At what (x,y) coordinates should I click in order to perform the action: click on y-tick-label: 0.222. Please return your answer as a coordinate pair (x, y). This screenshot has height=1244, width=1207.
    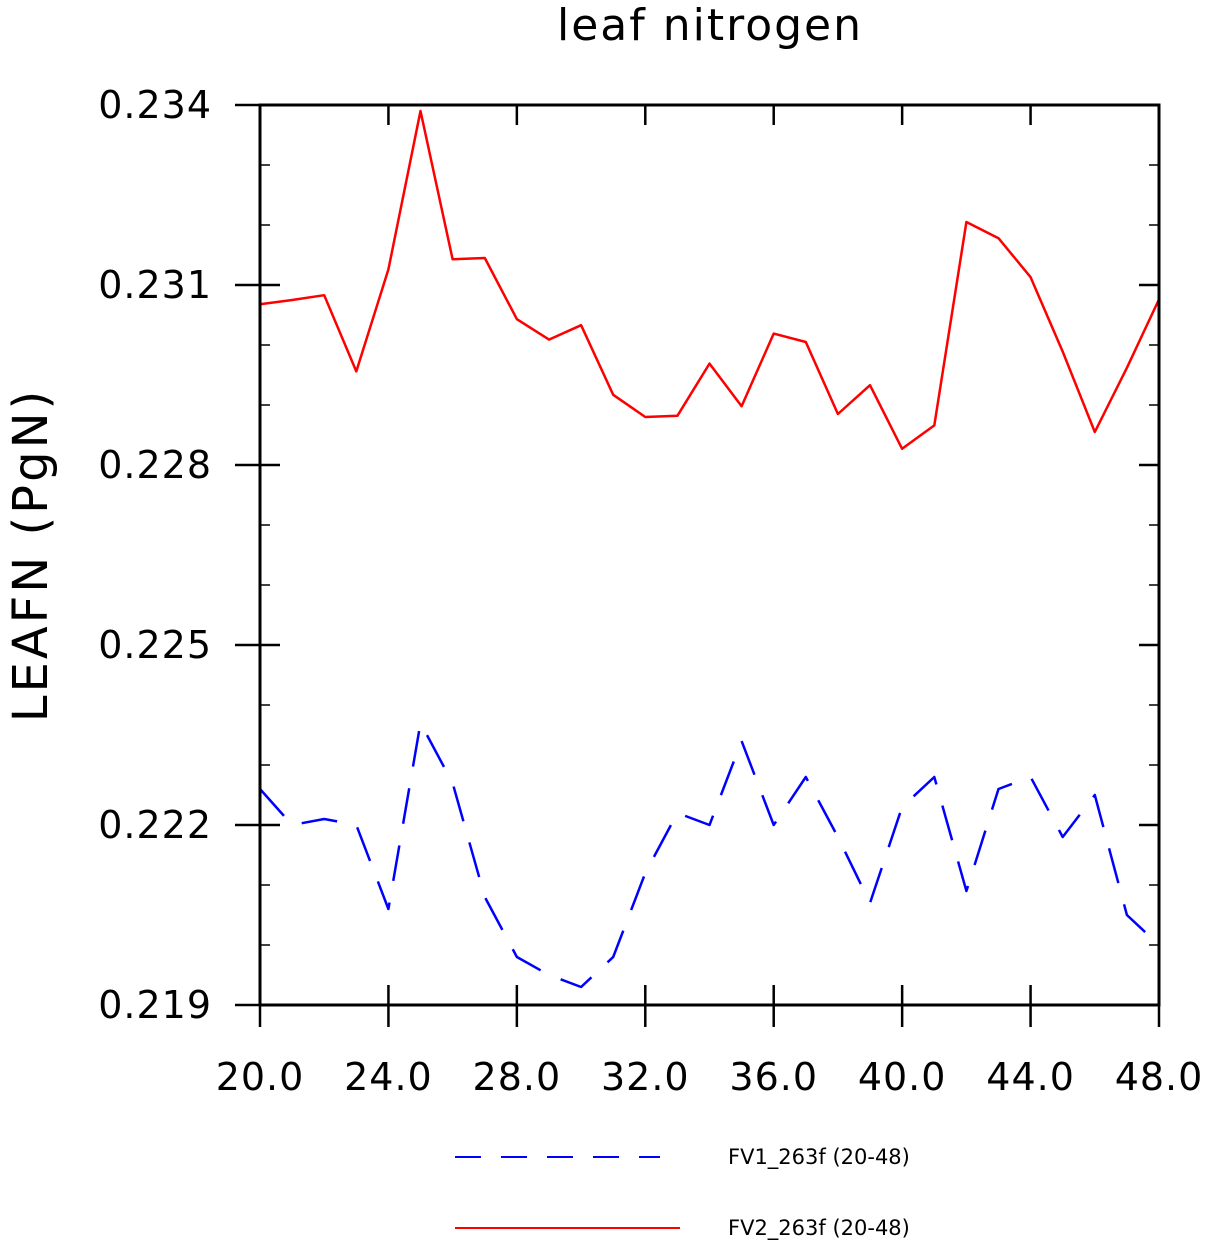
    Looking at the image, I should click on (155, 825).